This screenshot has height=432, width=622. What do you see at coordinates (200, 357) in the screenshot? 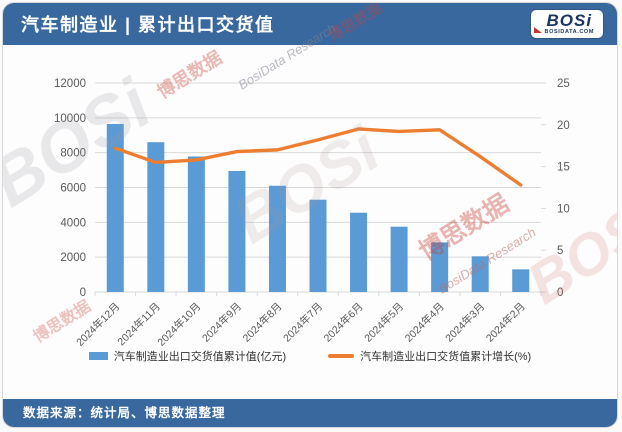
I see `bar-series-label: 汽车制造业出口交货值累计值(亿元)` at bounding box center [200, 357].